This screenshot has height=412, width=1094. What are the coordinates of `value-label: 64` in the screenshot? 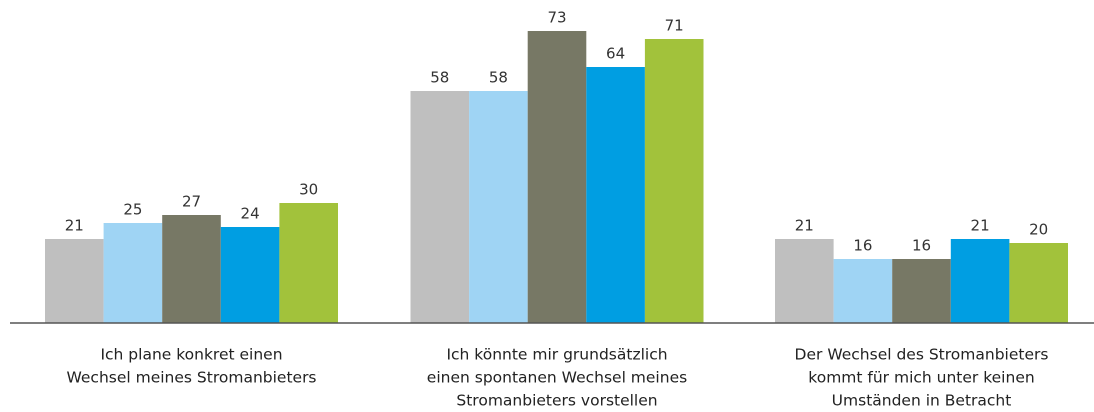 It's located at (615, 54).